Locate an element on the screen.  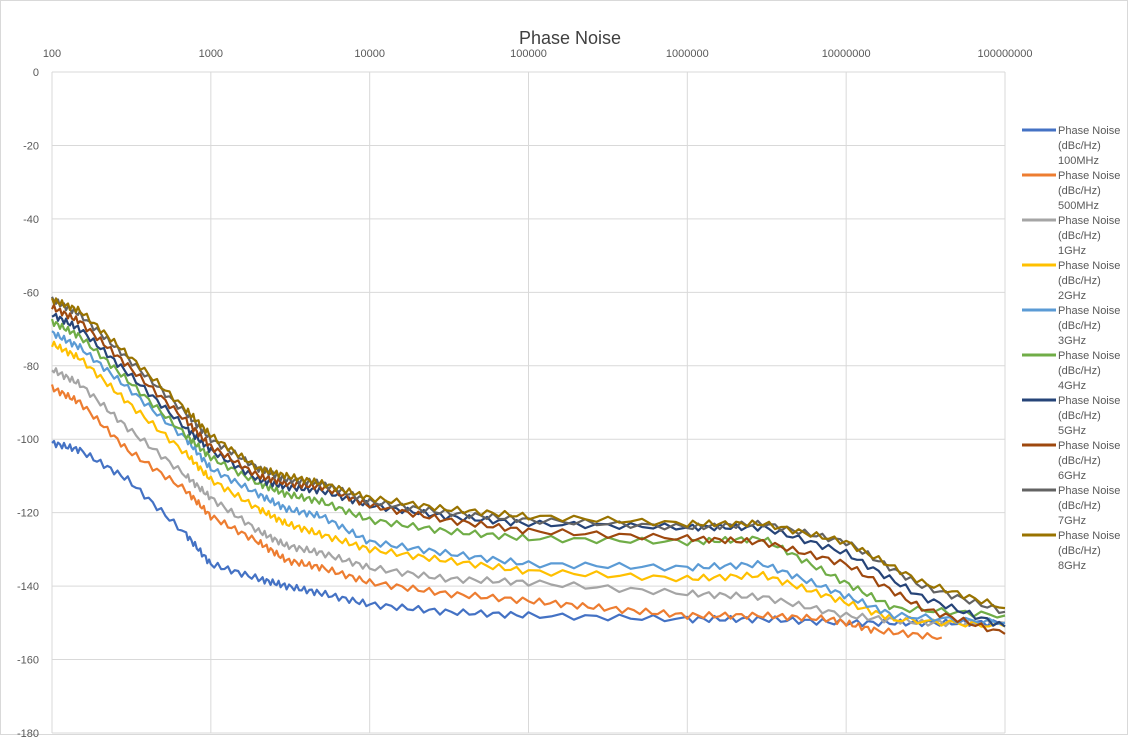
chart-title: Phase Noise is located at coordinates (570, 38).